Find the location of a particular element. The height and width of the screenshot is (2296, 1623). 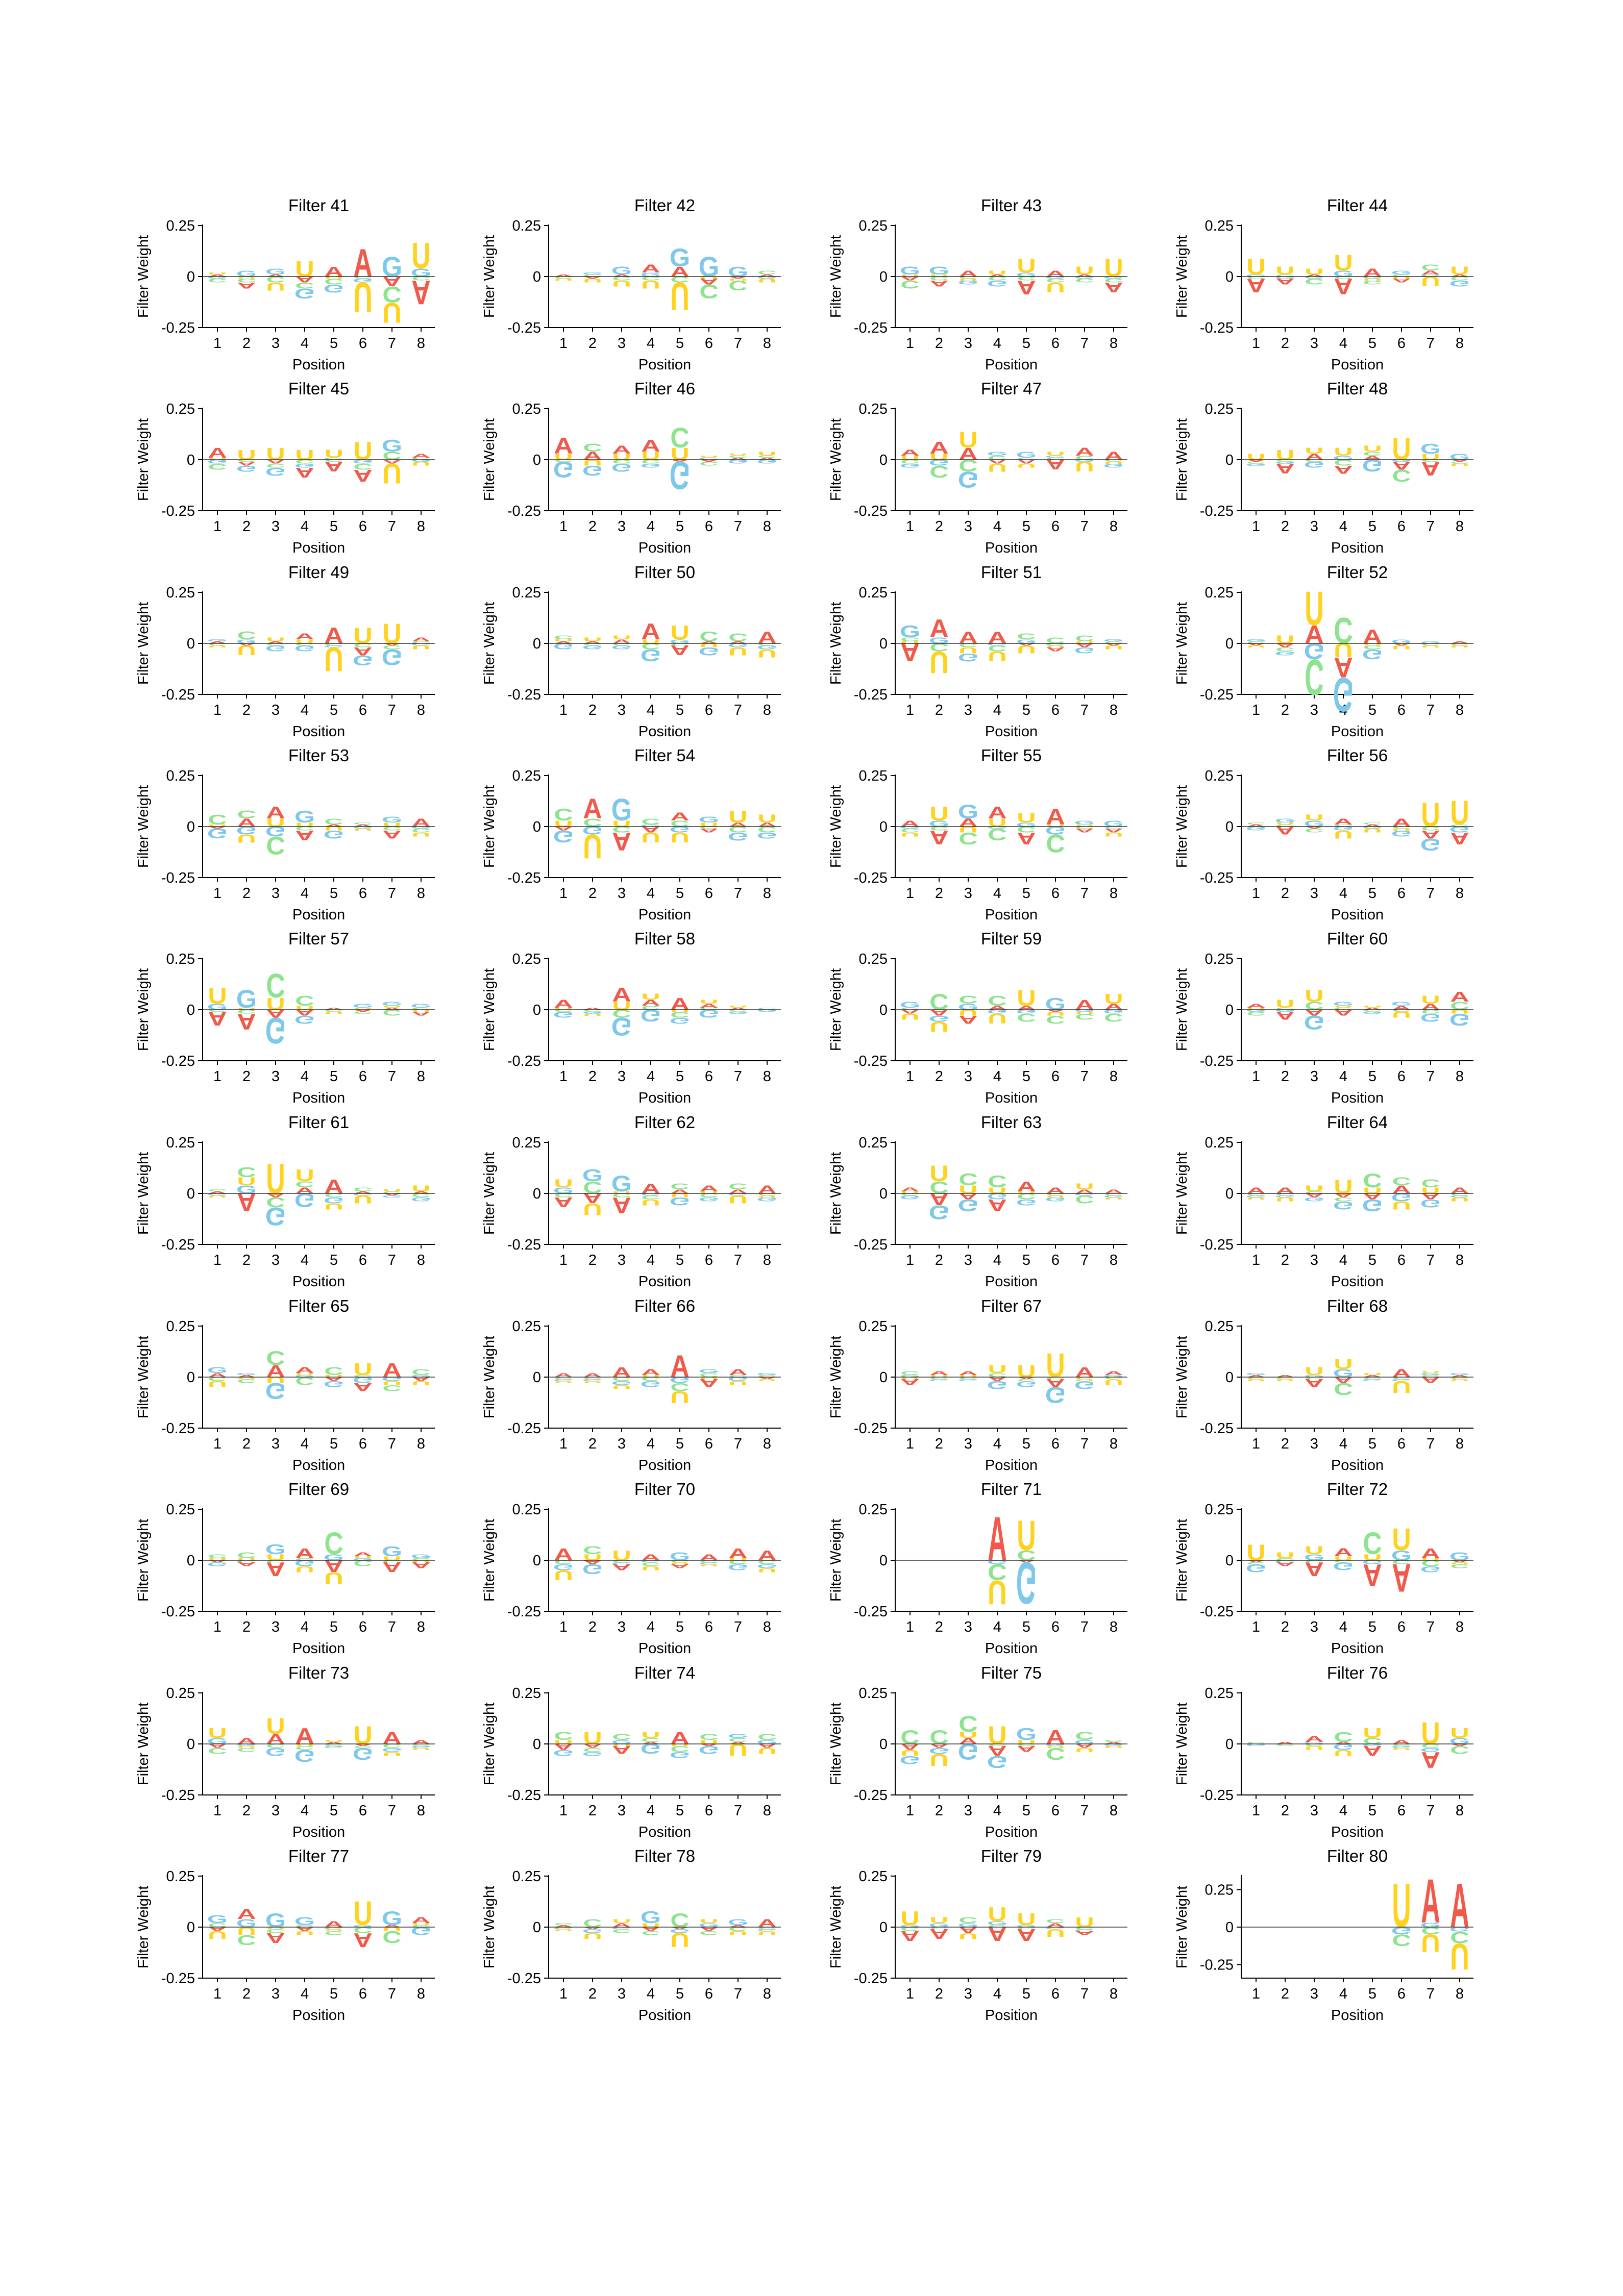

panel-title: Filter 41 is located at coordinates (318, 205).